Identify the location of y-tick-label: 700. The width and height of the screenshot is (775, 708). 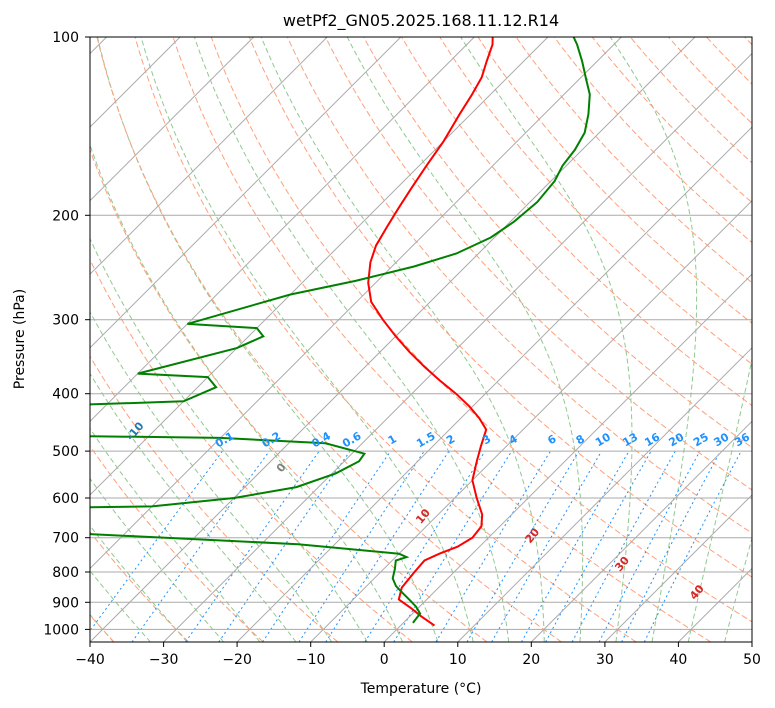
(65, 539).